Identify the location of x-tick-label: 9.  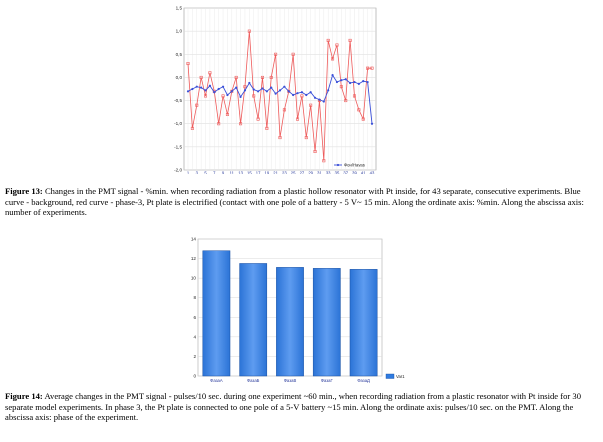
(223, 173).